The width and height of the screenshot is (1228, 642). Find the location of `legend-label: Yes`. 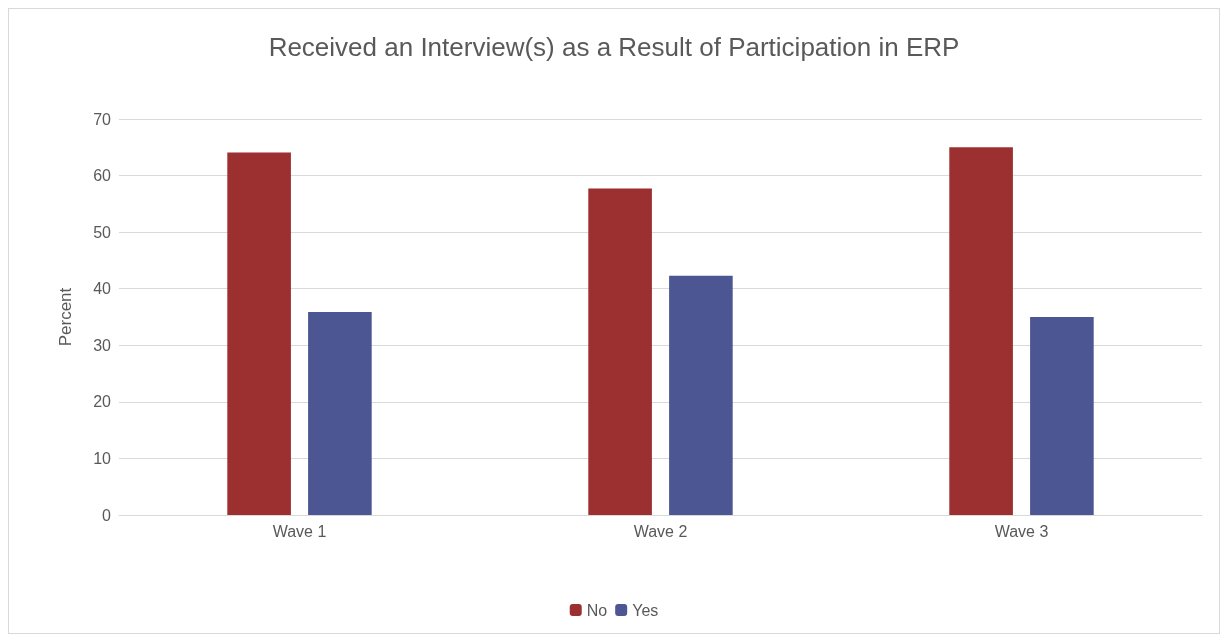

legend-label: Yes is located at coordinates (645, 610).